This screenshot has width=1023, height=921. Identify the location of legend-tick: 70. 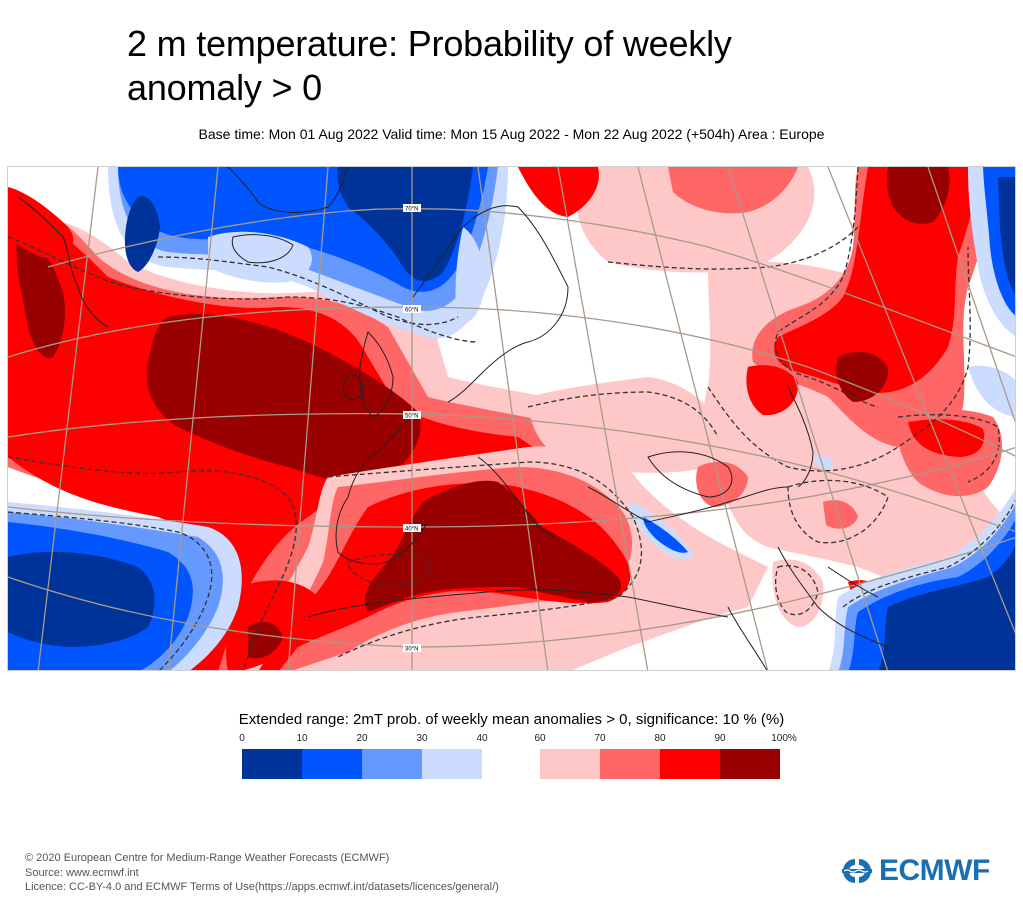
(600, 738).